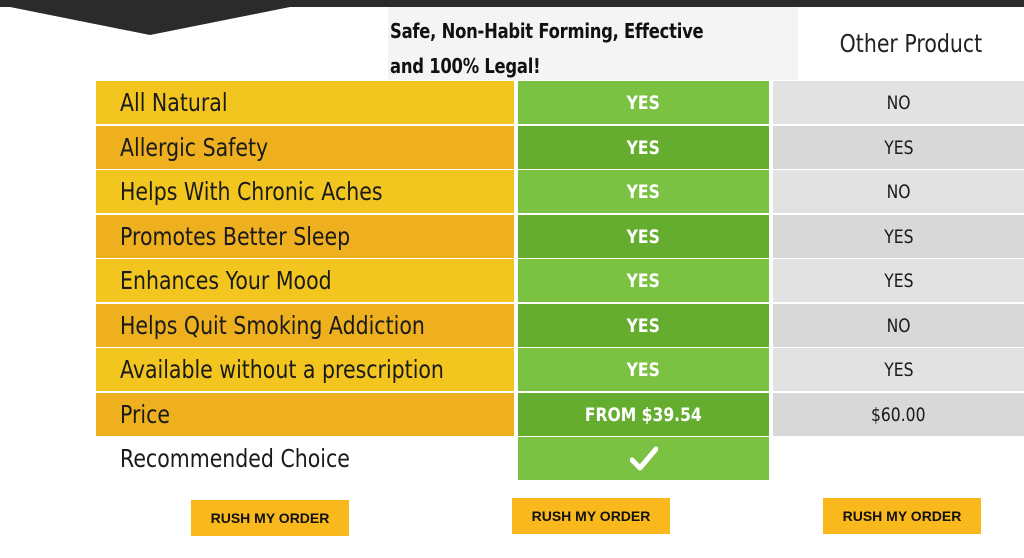 Image resolution: width=1024 pixels, height=558 pixels. Describe the element at coordinates (235, 458) in the screenshot. I see `recommended-label: Recommended Choice` at that location.